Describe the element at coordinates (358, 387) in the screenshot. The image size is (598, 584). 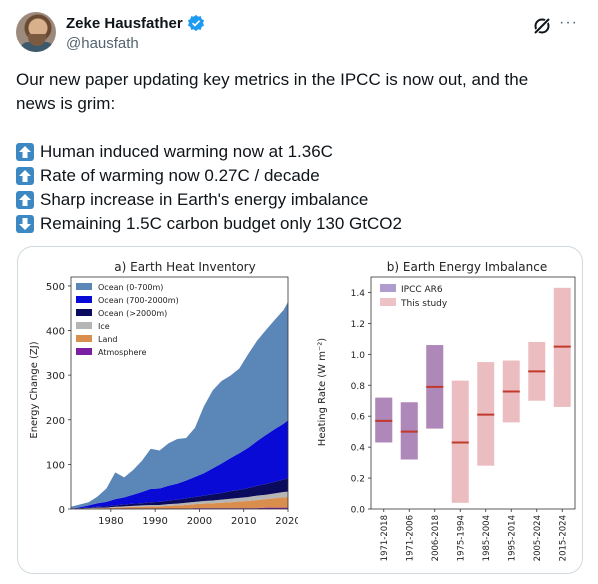
I see `y-tick-label: 0.8` at that location.